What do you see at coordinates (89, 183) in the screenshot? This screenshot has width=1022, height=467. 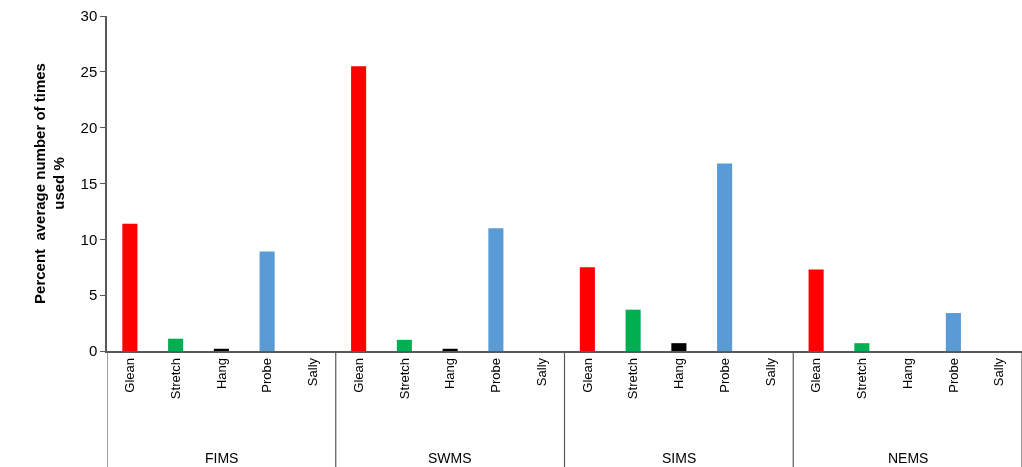 I see `y-tick-label: 15` at bounding box center [89, 183].